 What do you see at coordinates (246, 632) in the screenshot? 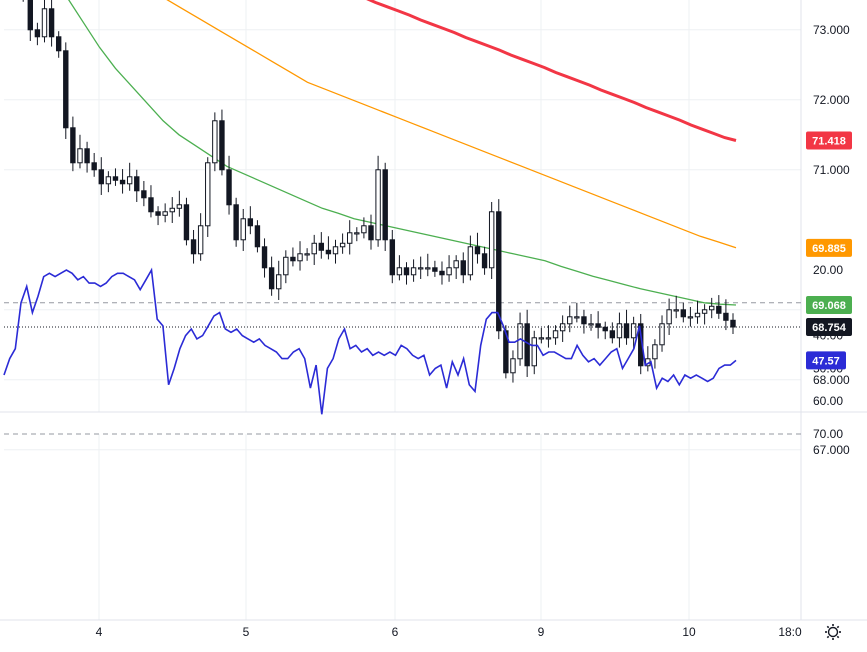
I see `x-tick-label: 5` at bounding box center [246, 632].